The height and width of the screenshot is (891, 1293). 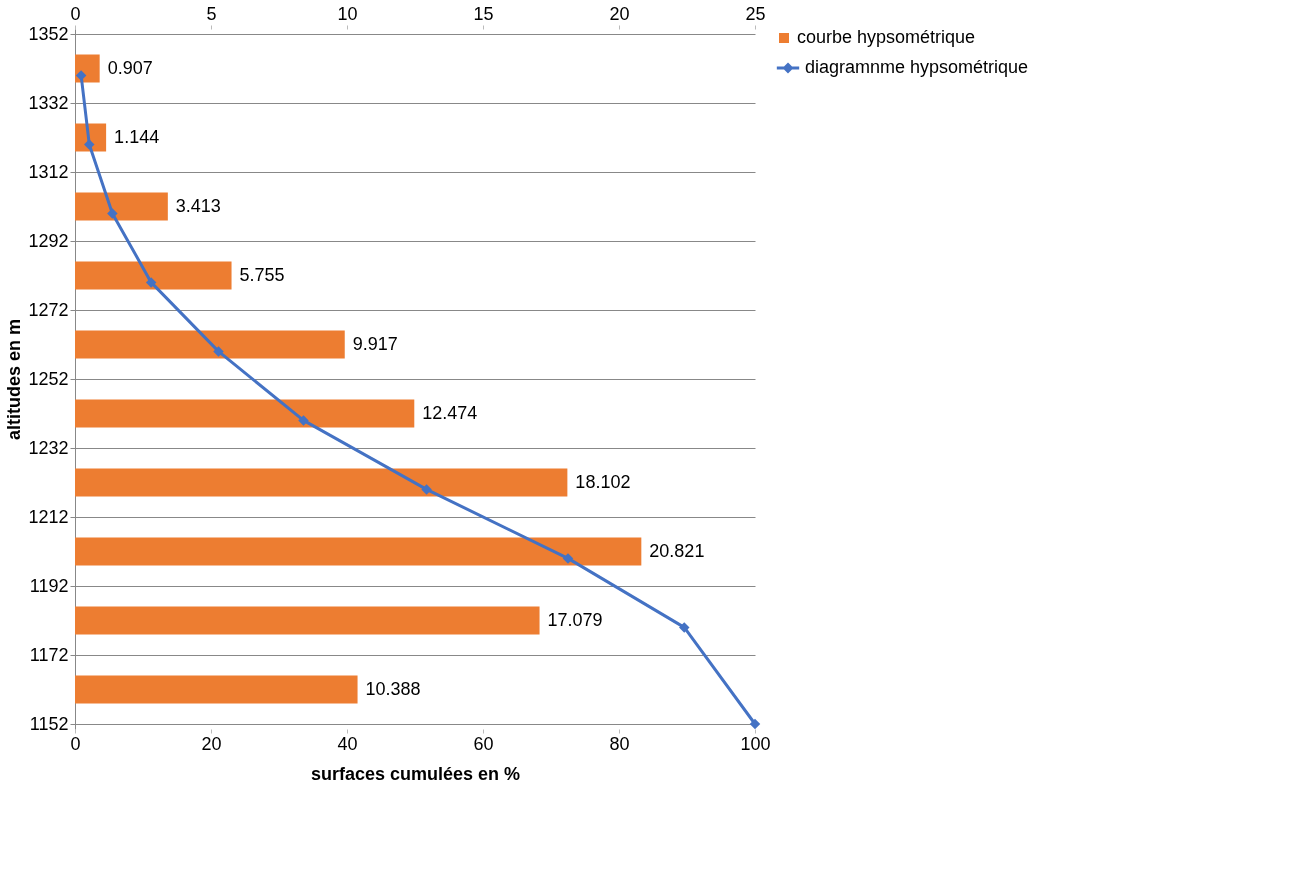 What do you see at coordinates (677, 550) in the screenshot?
I see `data-label: 20.821` at bounding box center [677, 550].